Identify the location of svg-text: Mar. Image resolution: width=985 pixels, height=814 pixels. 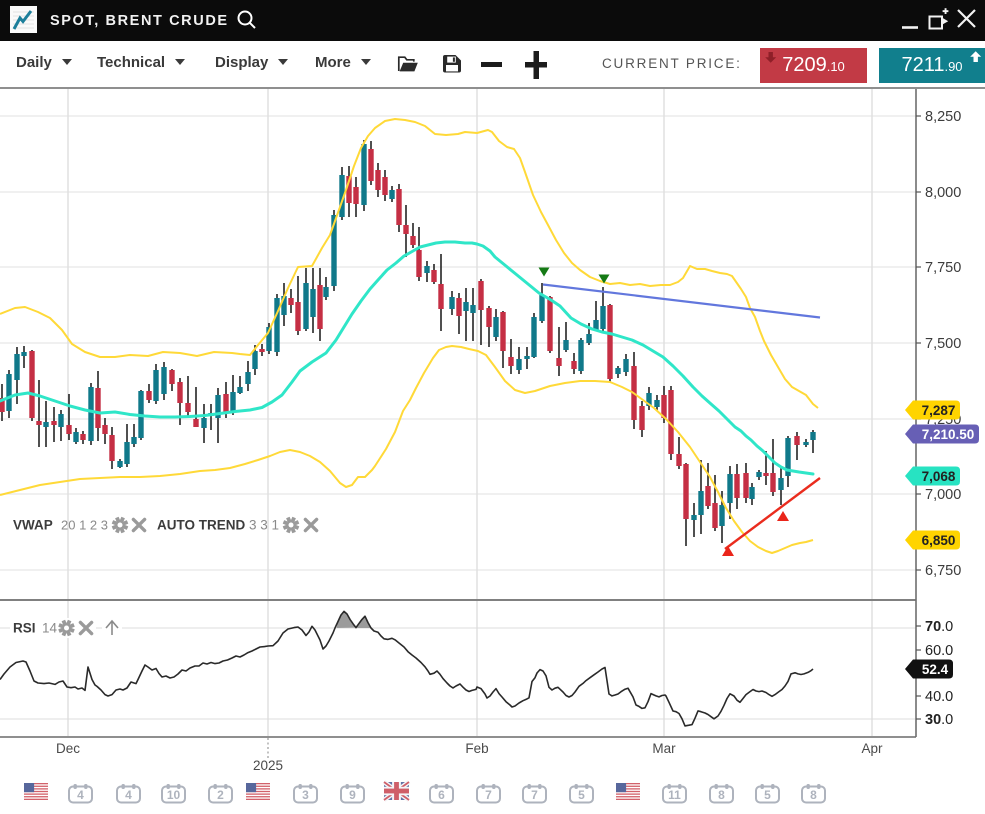
(664, 748).